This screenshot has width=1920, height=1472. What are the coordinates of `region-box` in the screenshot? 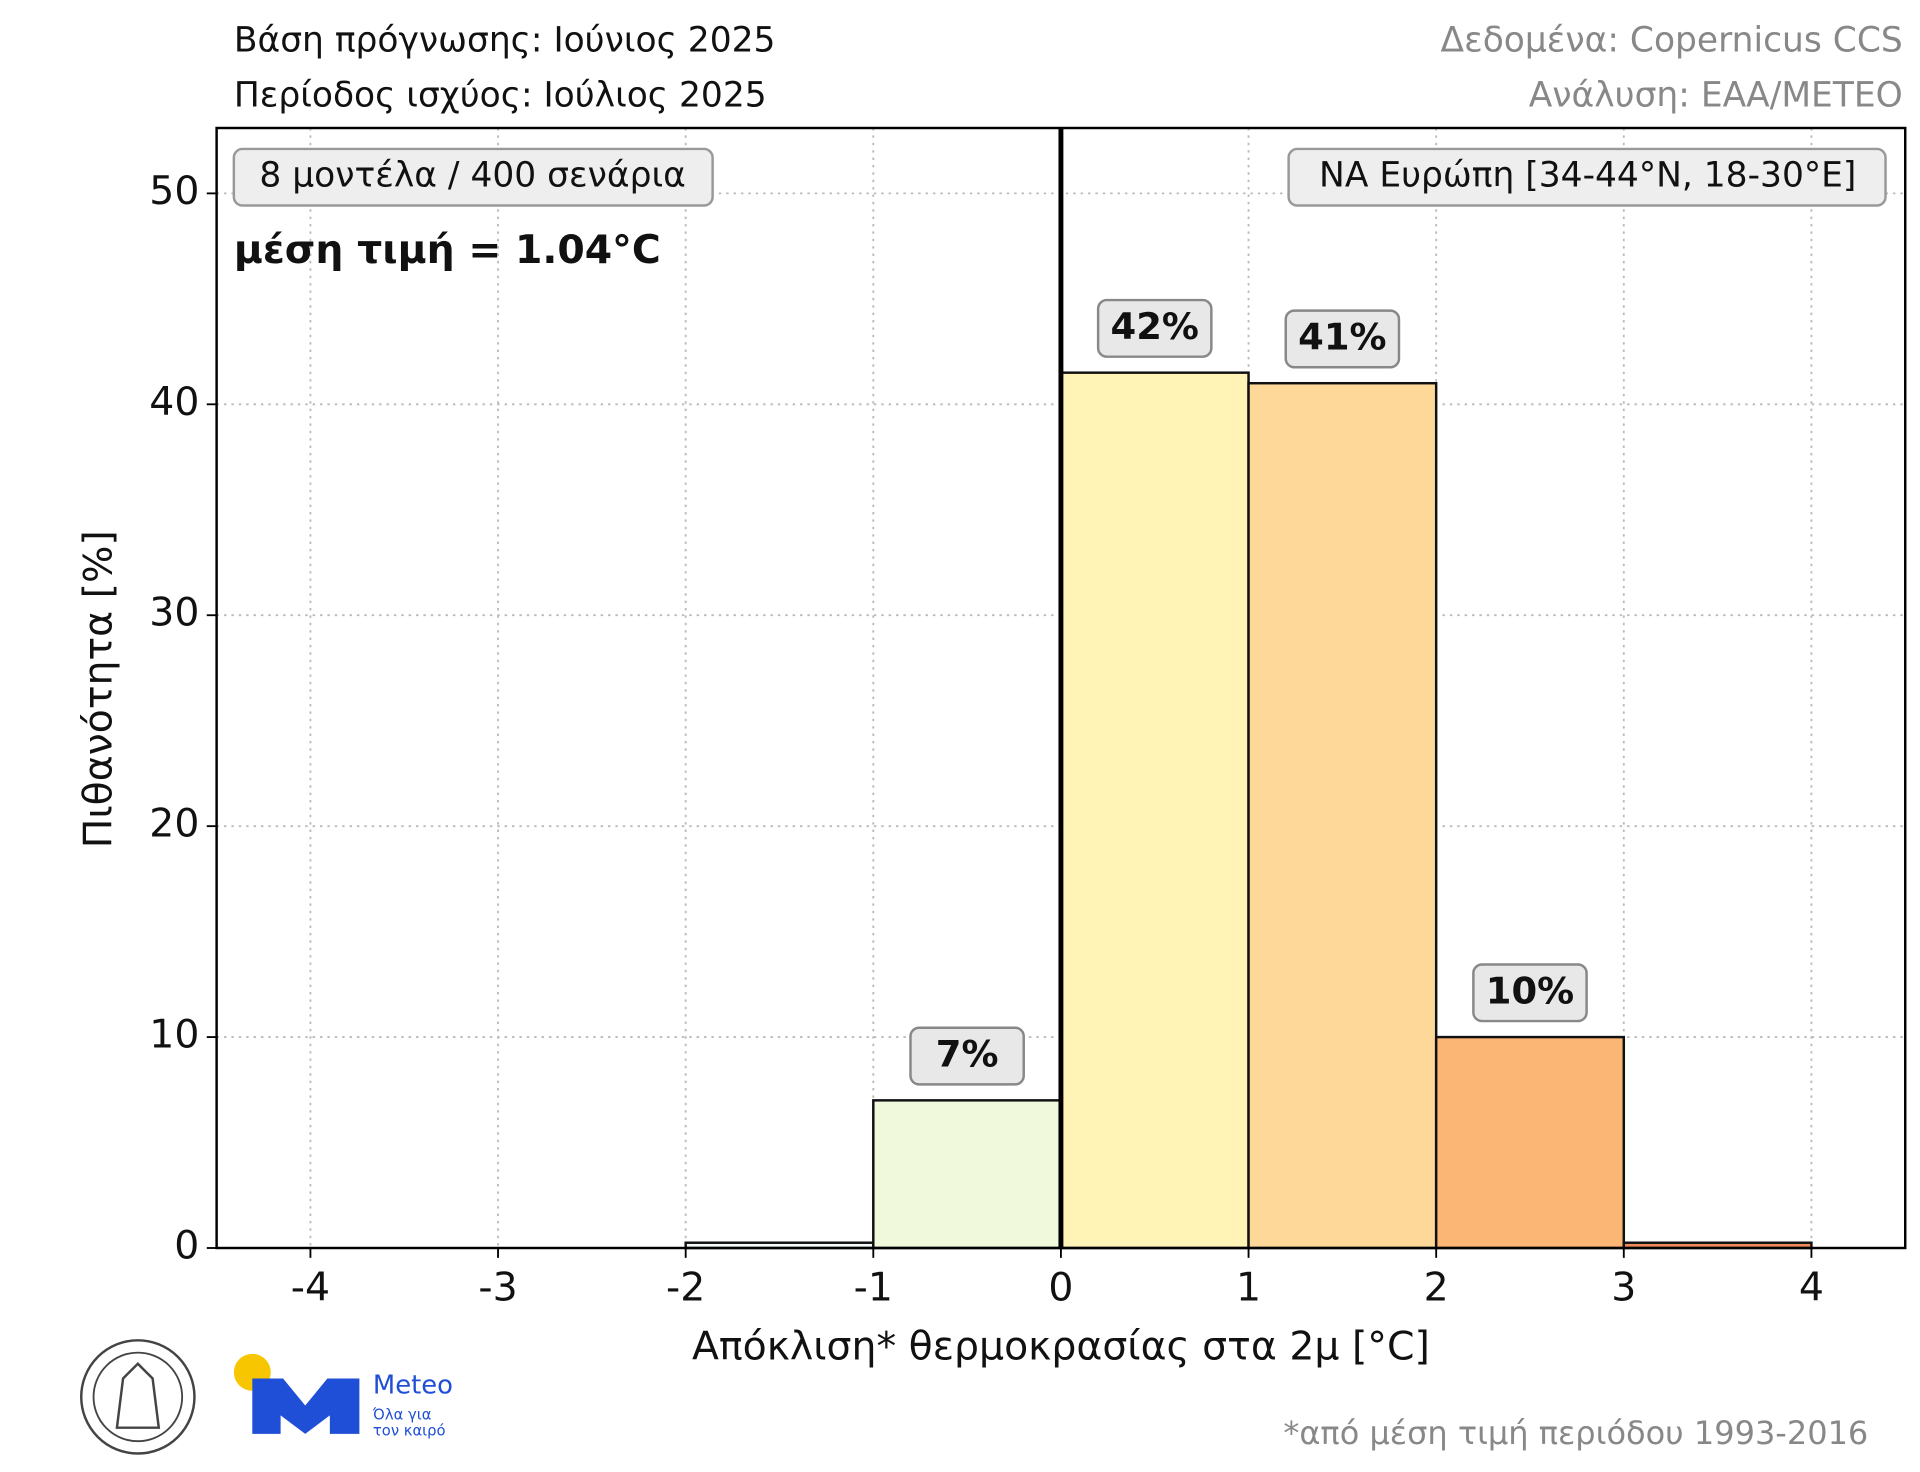 It's located at (1587, 177).